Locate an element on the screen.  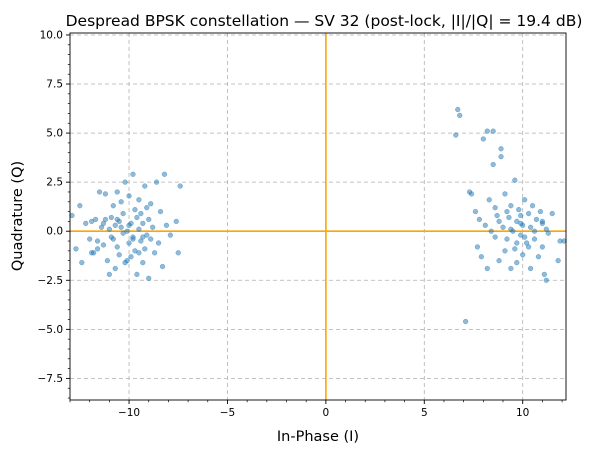
y-tick-label: 7.5 is located at coordinates (54, 85).